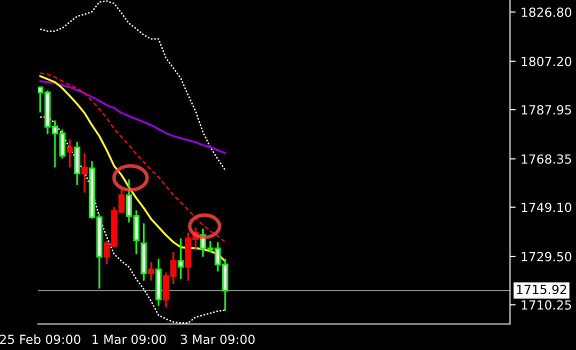 This screenshot has height=350, width=576. What do you see at coordinates (547, 305) in the screenshot?
I see `y-tick-label: 1710.25` at bounding box center [547, 305].